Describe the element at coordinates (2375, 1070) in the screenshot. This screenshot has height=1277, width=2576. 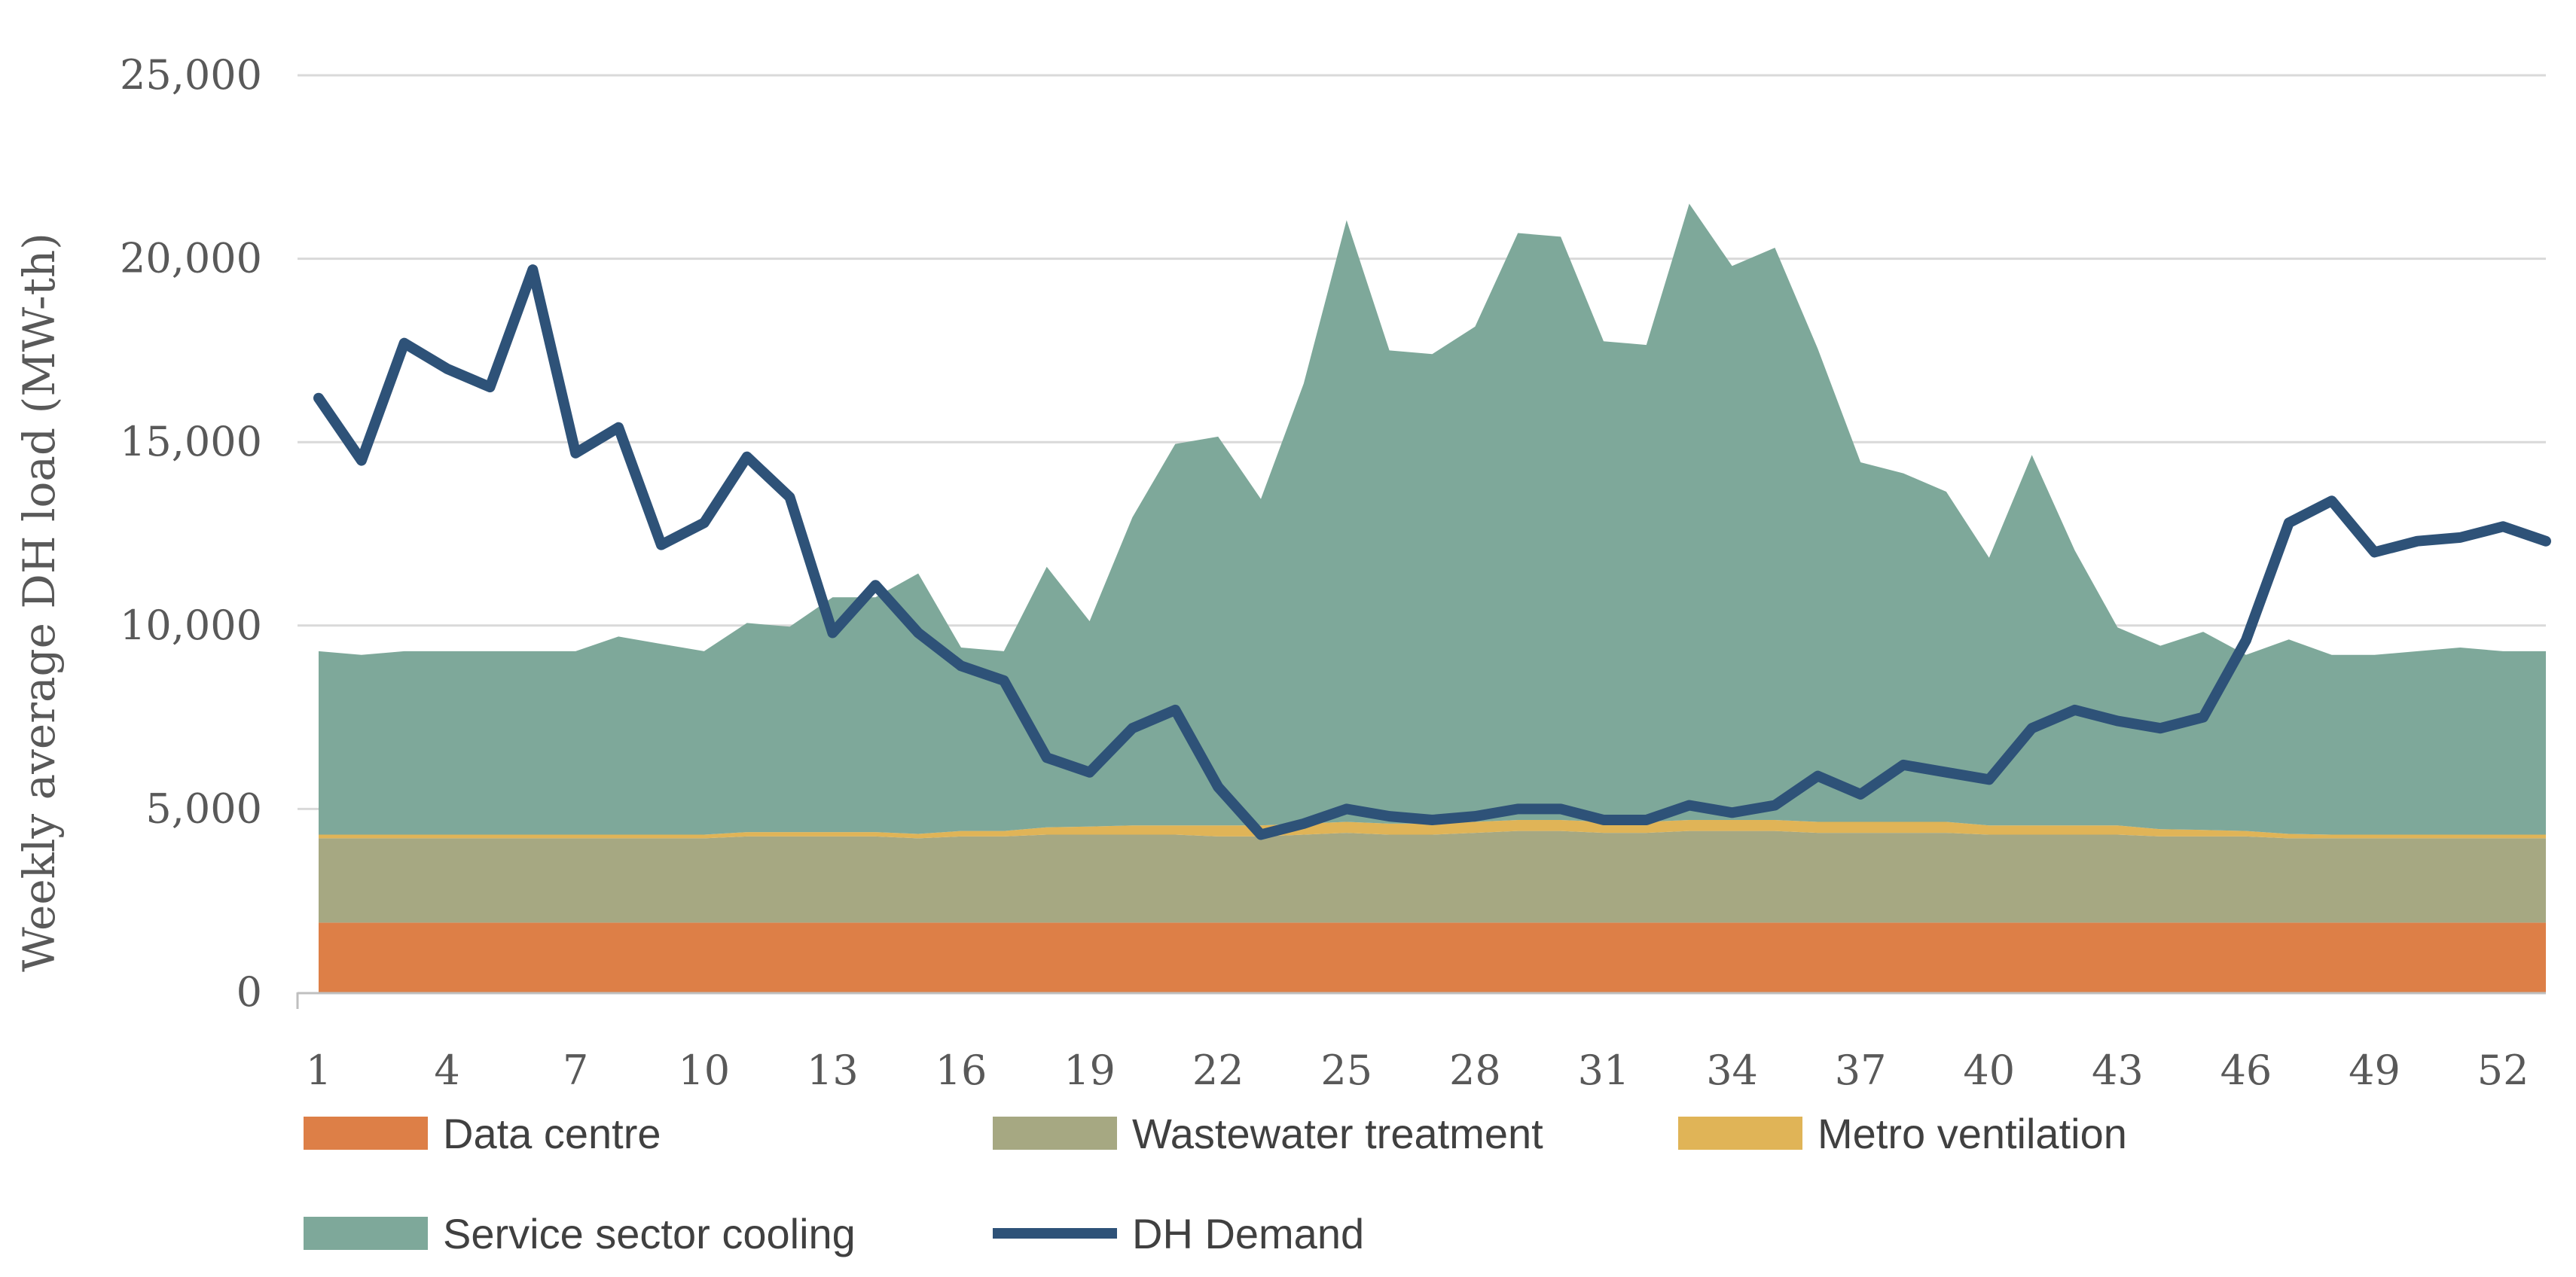
I see `x-tick-label: 49` at that location.